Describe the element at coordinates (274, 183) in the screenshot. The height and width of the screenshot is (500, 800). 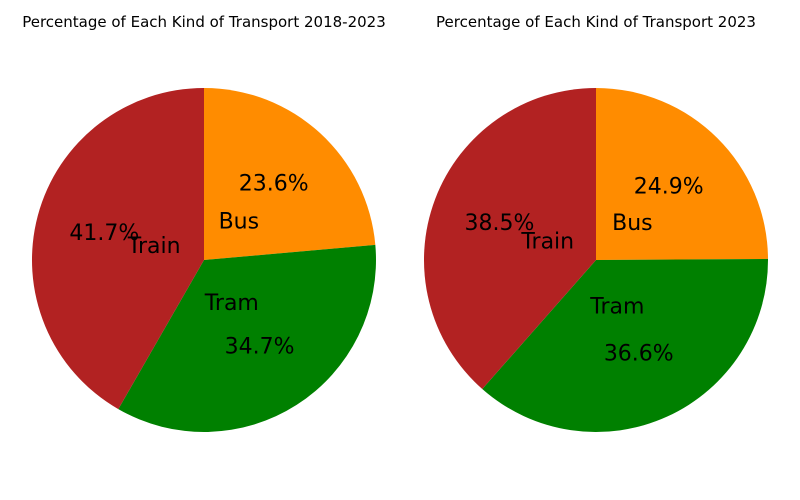
I see `pct-label-bus: 23.6%` at that location.